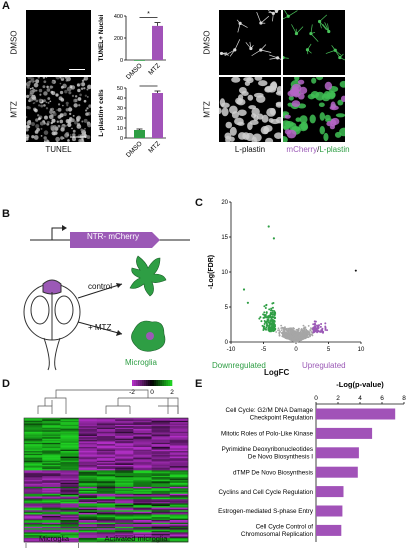 The image size is (412, 550). What do you see at coordinates (152, 392) in the screenshot?
I see `scale-tick-label: 0` at bounding box center [152, 392].